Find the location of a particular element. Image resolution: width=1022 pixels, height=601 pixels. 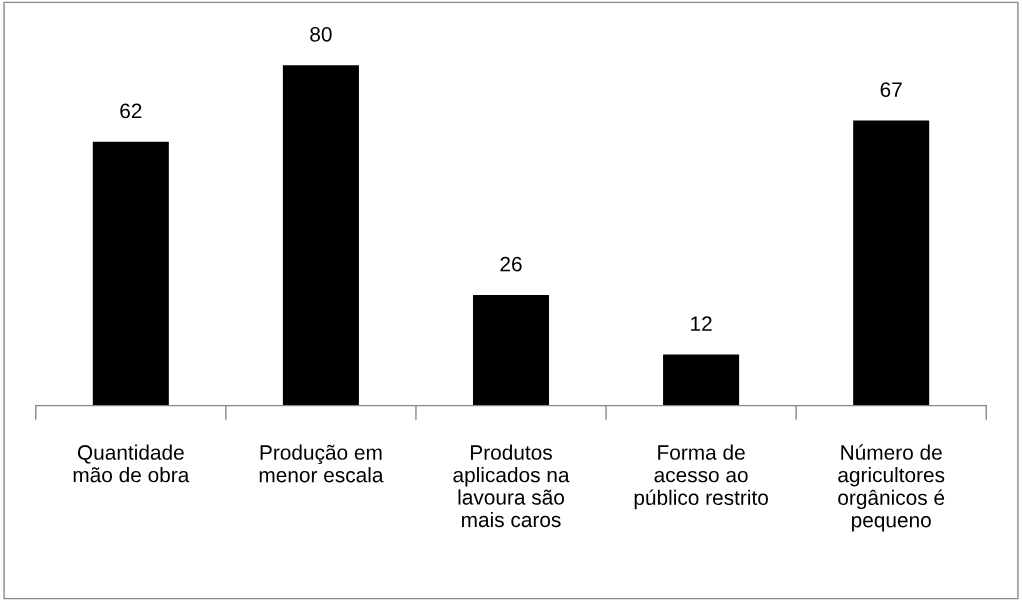

data-label: 62 is located at coordinates (131, 111).